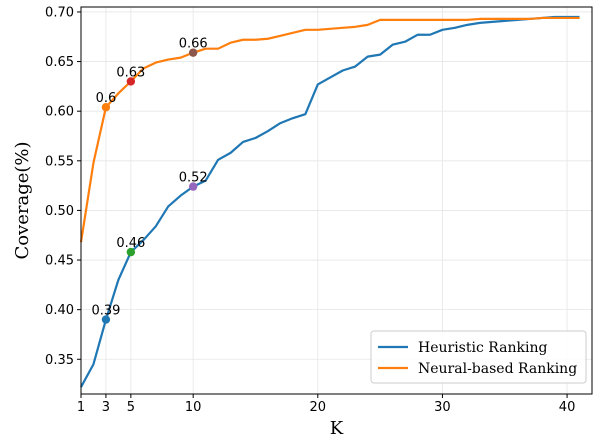  What do you see at coordinates (59, 360) in the screenshot?
I see `y-tick-label: 0.35` at bounding box center [59, 360].